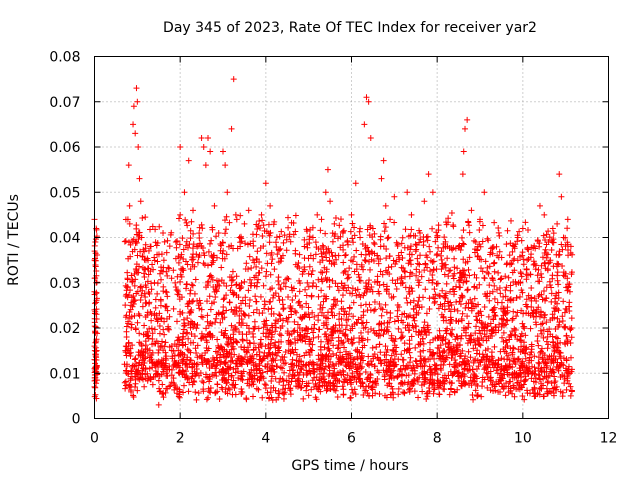 This screenshot has width=640, height=480. I want to click on y-tick-label: 0.01, so click(64, 374).